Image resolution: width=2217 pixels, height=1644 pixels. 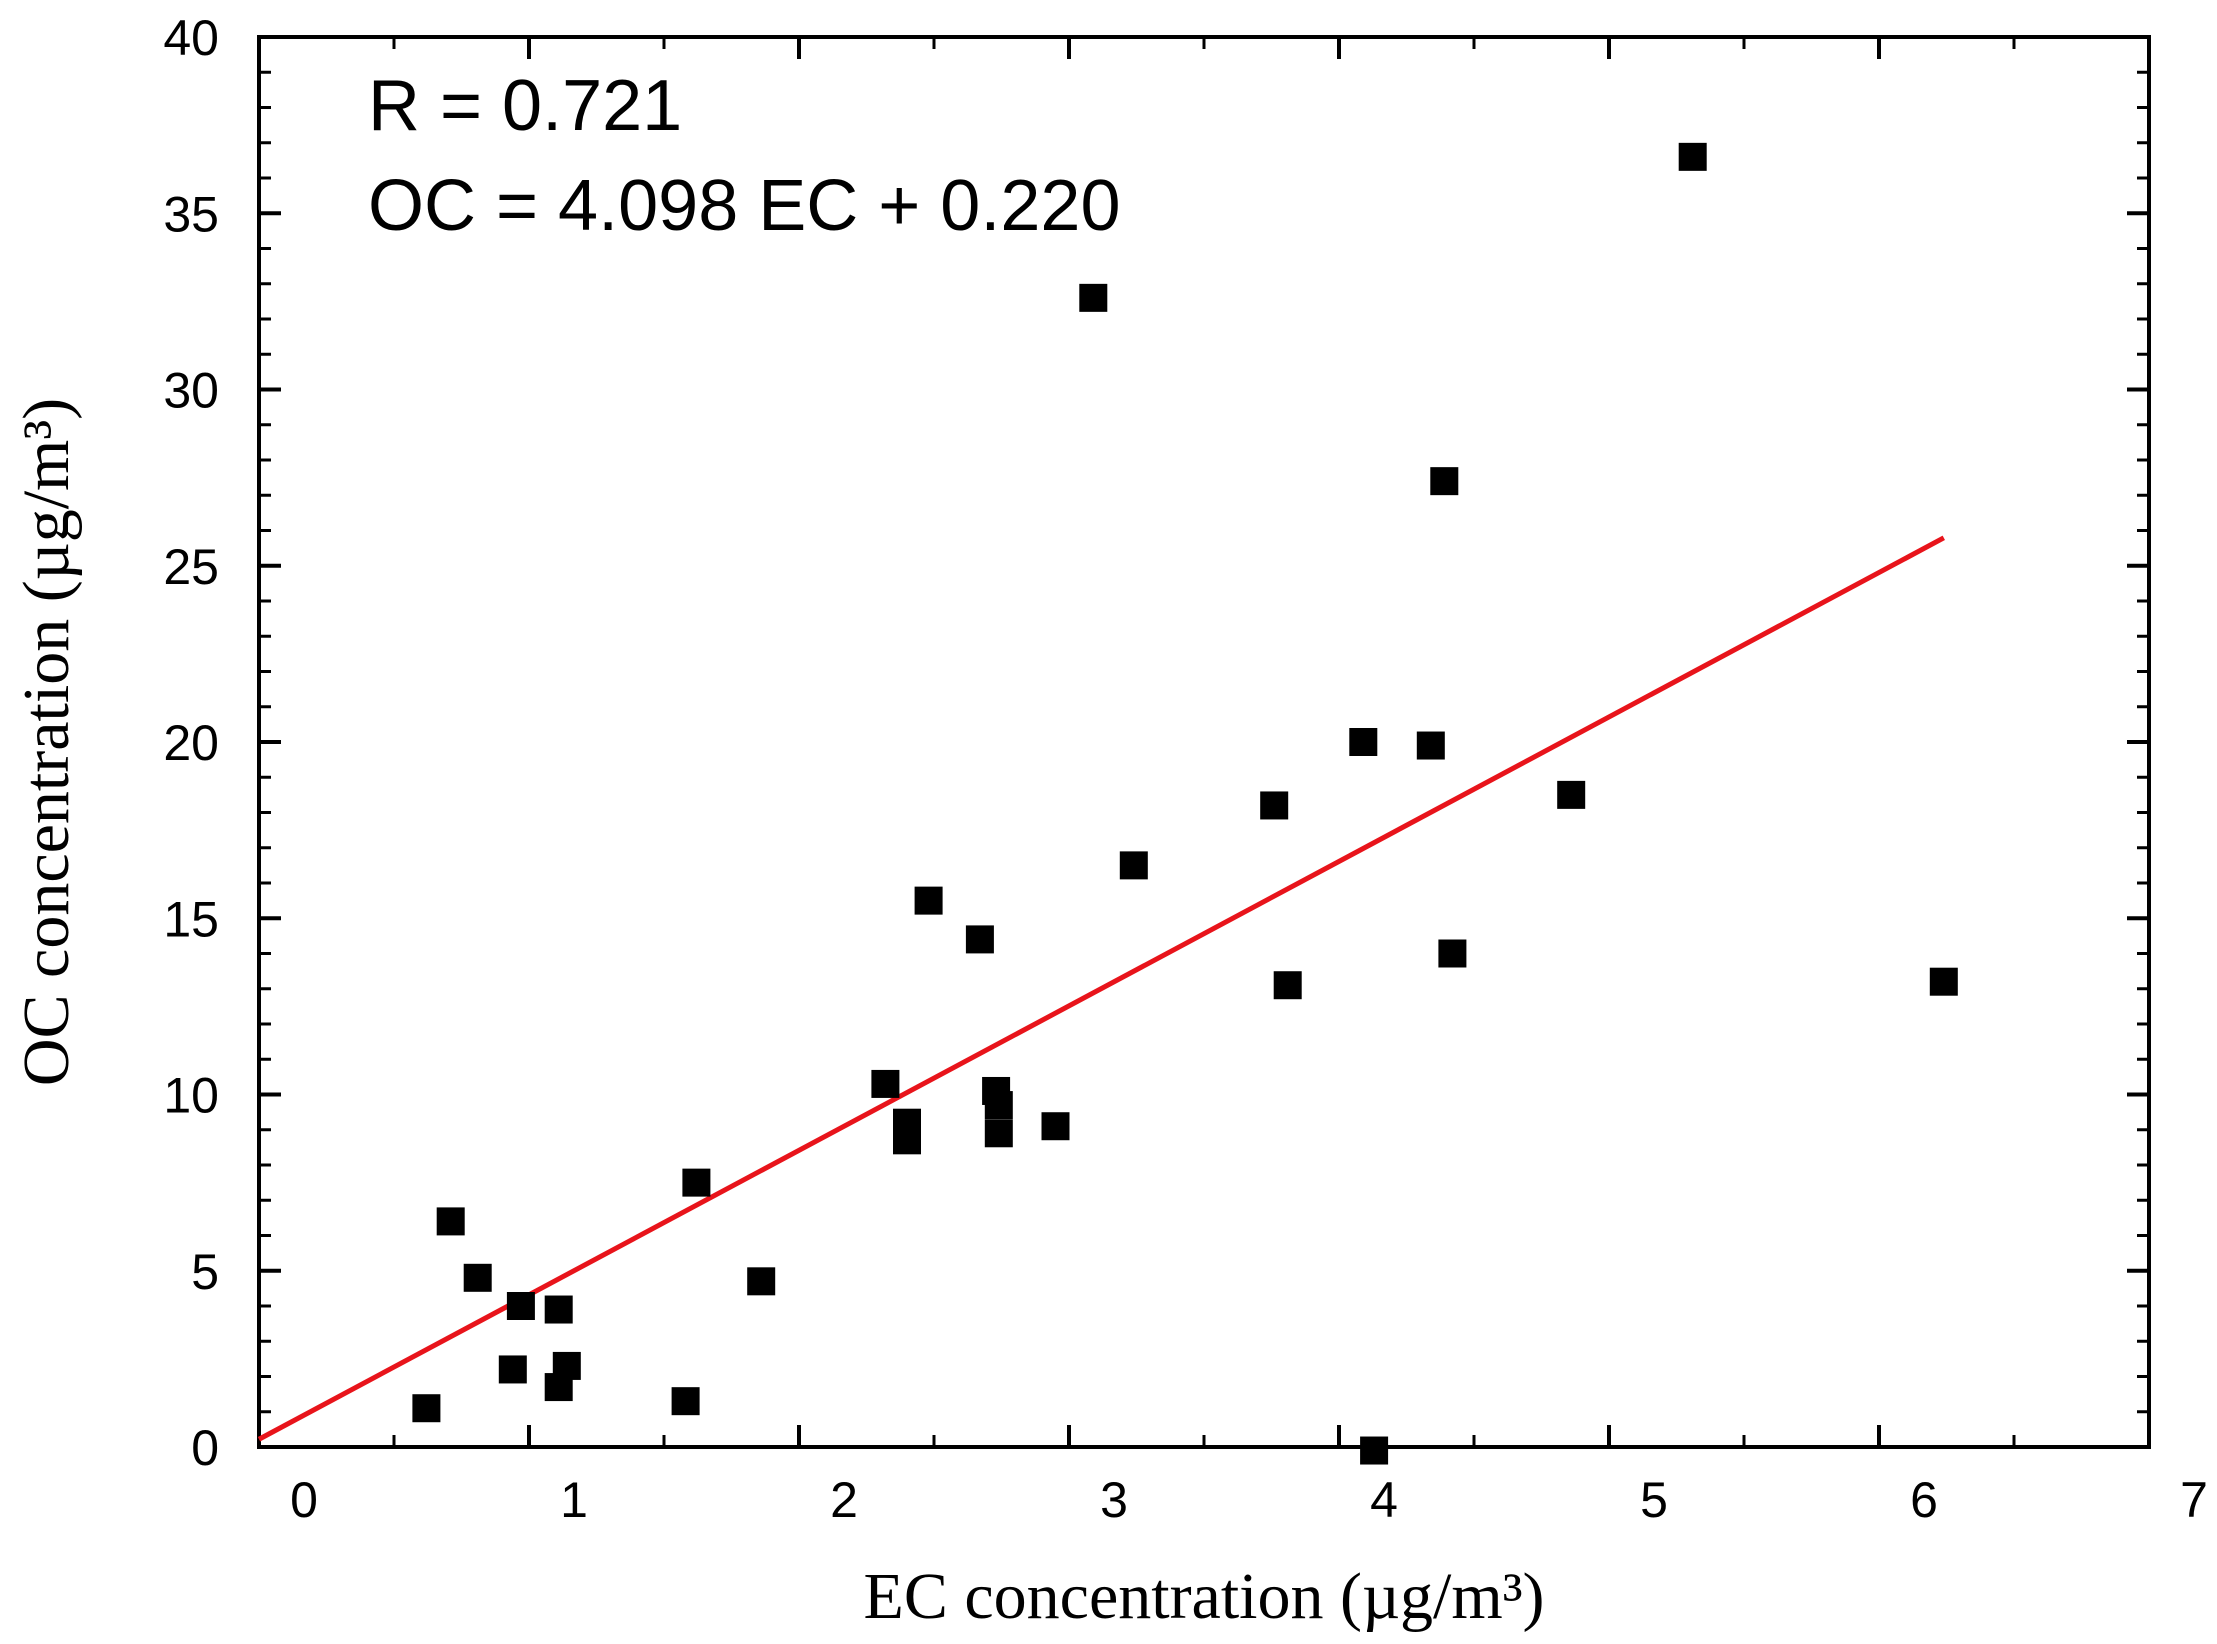 What do you see at coordinates (191, 743) in the screenshot?
I see `y-tick-label: 20` at bounding box center [191, 743].